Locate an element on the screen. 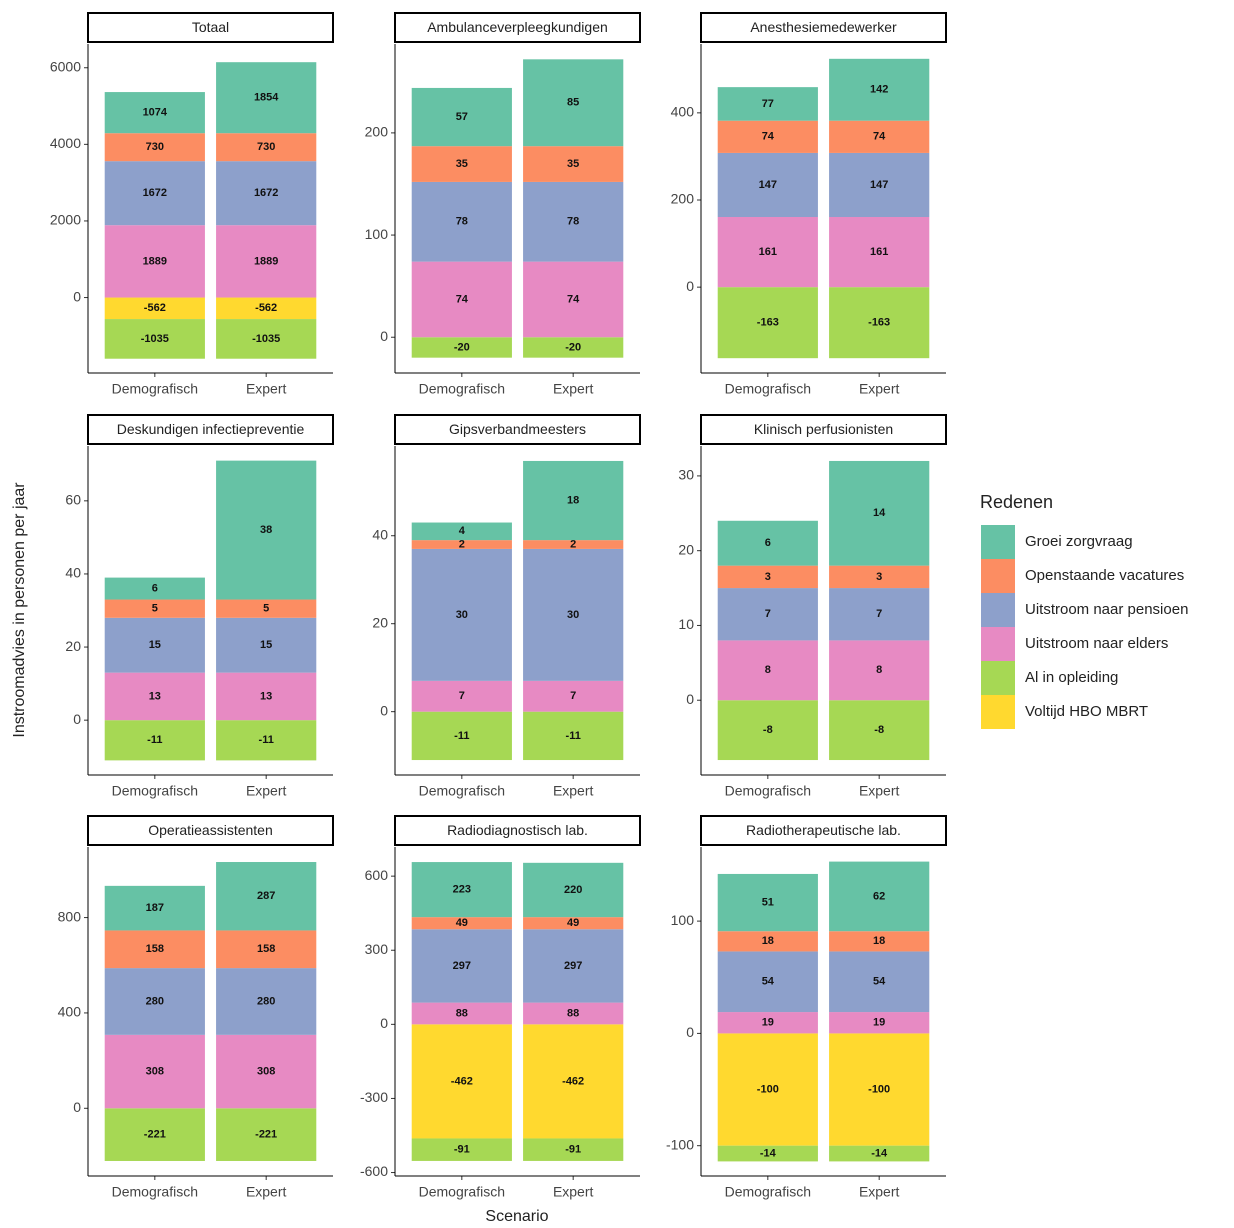  data-label: 287 is located at coordinates (266, 896).